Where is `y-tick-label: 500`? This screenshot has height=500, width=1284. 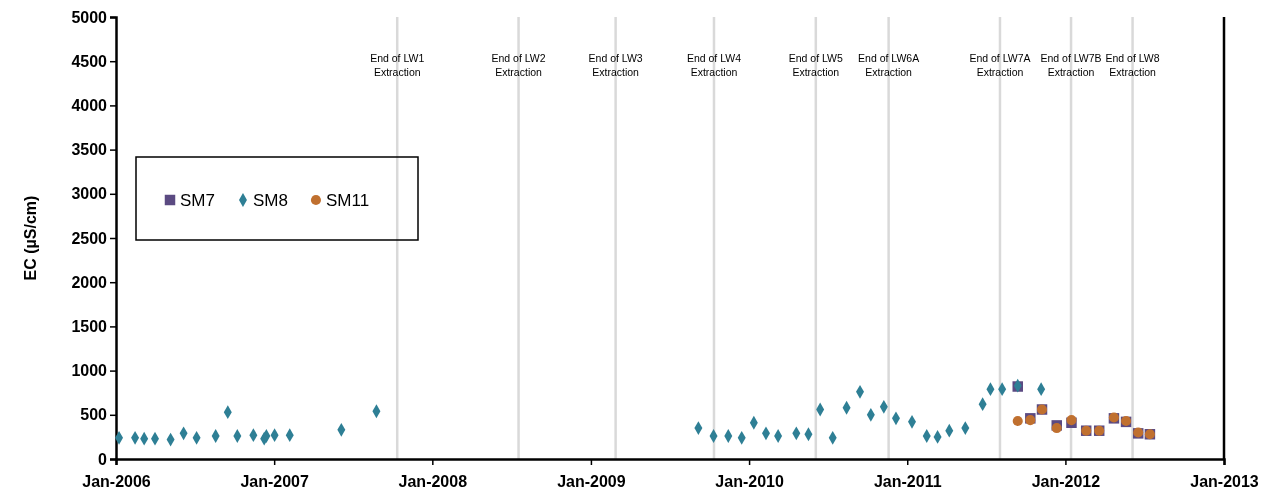 y-tick-label: 500 is located at coordinates (94, 415).